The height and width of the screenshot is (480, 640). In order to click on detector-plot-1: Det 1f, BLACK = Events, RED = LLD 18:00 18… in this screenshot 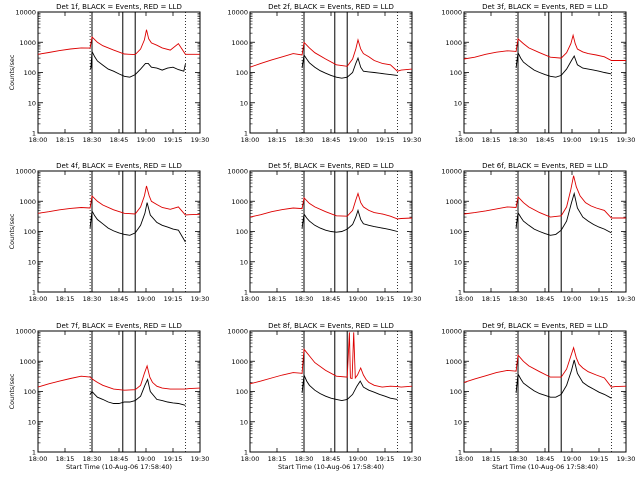, I will do `click(108, 73)`.